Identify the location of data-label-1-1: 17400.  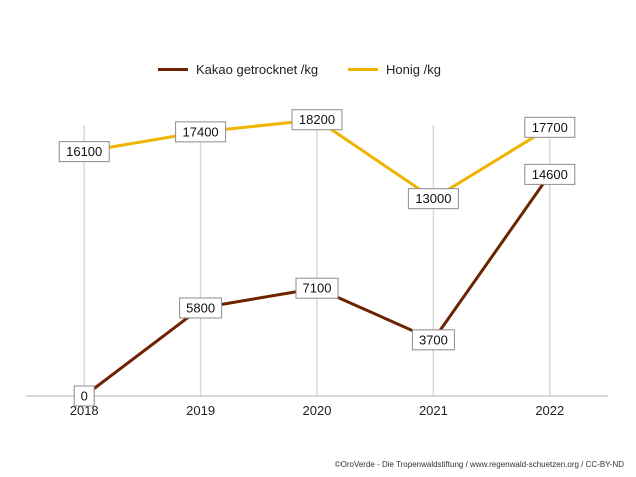
(201, 131).